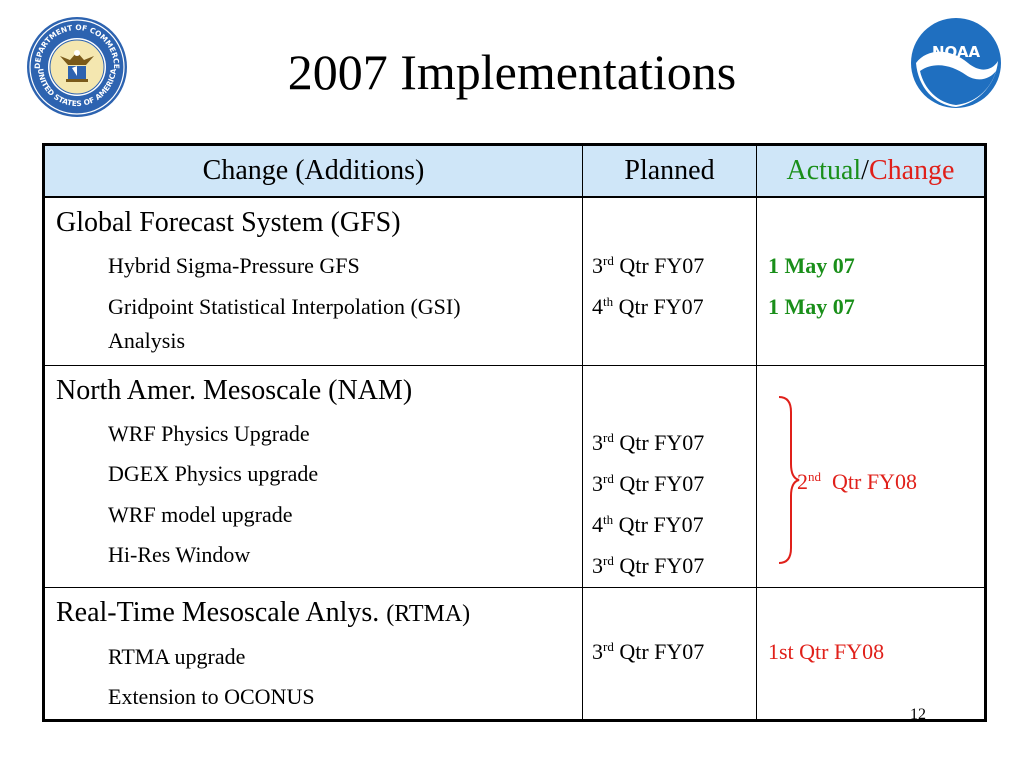 The width and height of the screenshot is (1024, 768). I want to click on item-rtma-upgrade: RTMA upgrade, so click(177, 656).